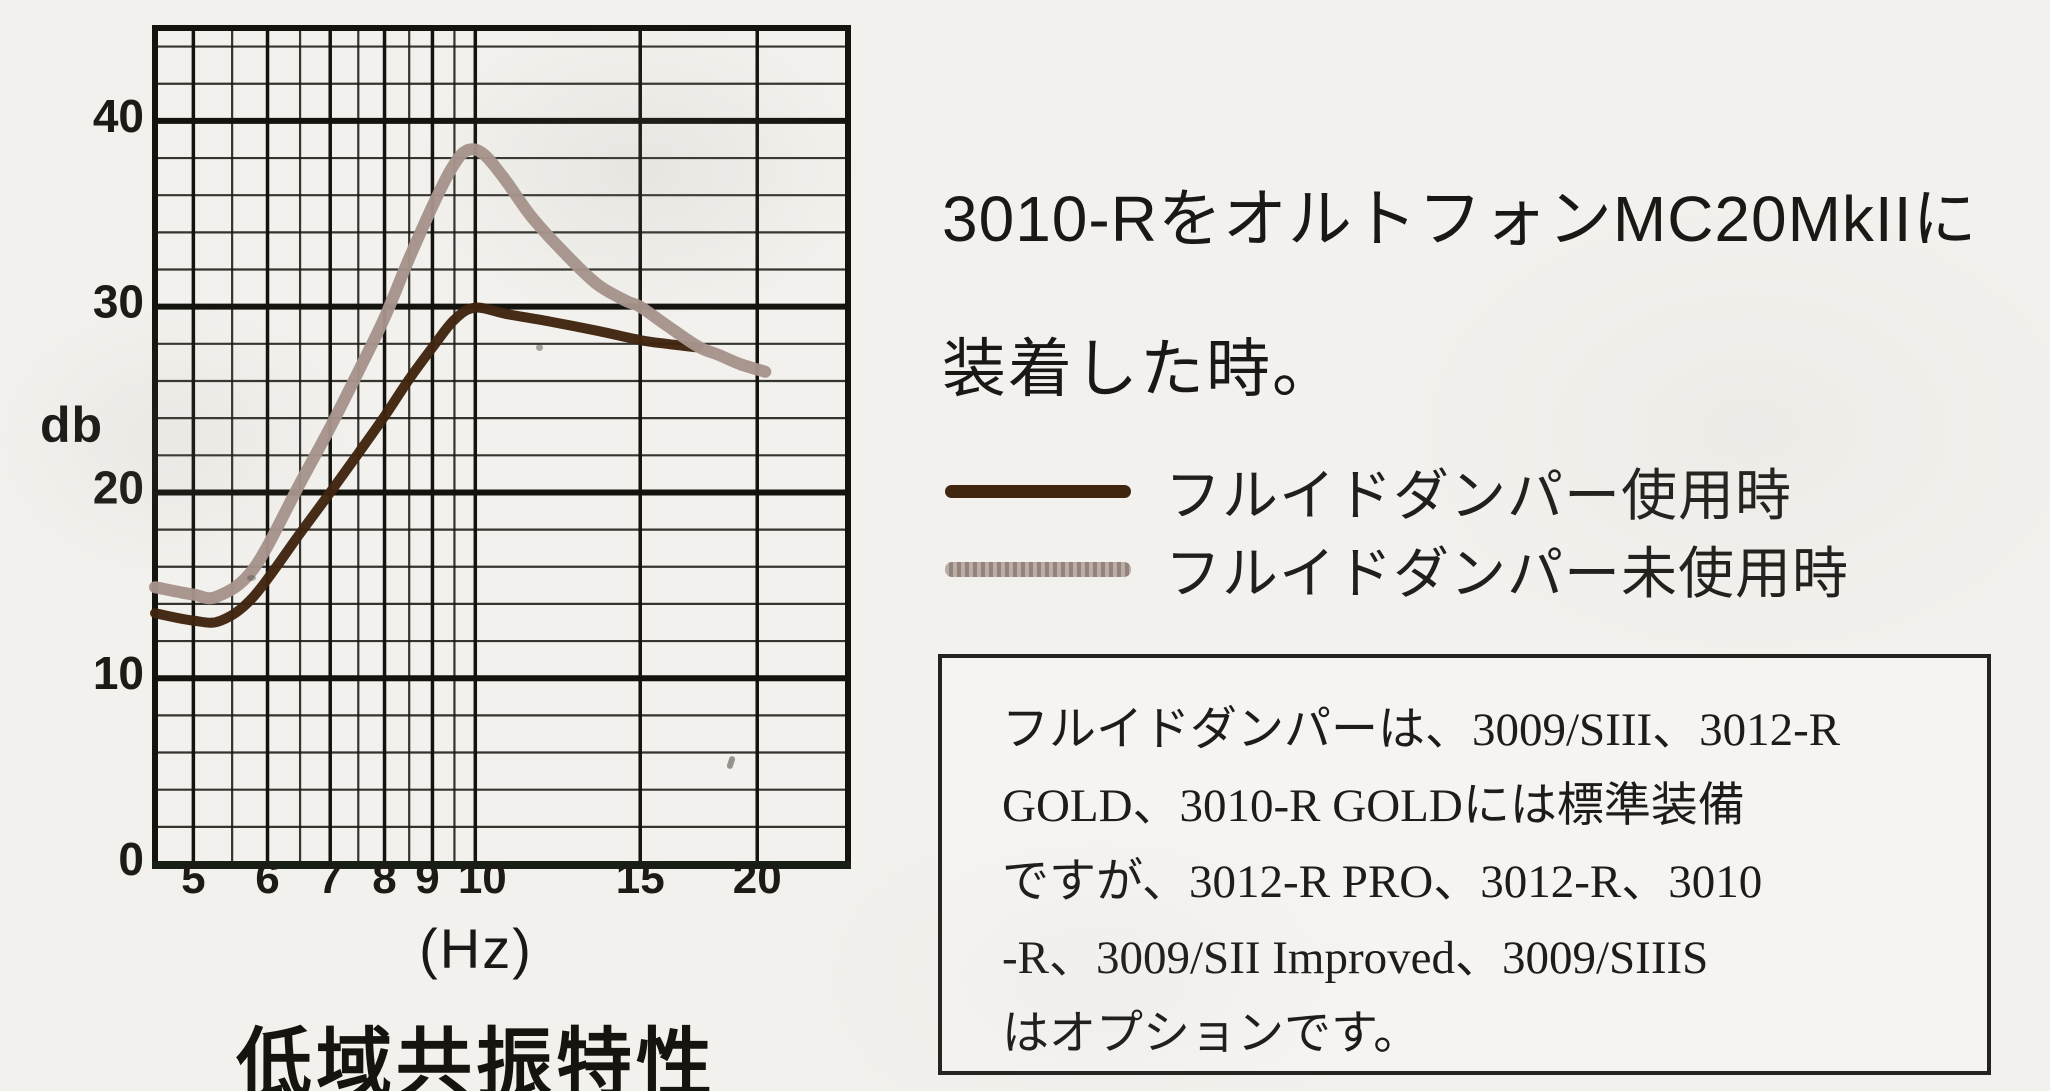  What do you see at coordinates (118, 302) in the screenshot?
I see `y-tick-label: 30` at bounding box center [118, 302].